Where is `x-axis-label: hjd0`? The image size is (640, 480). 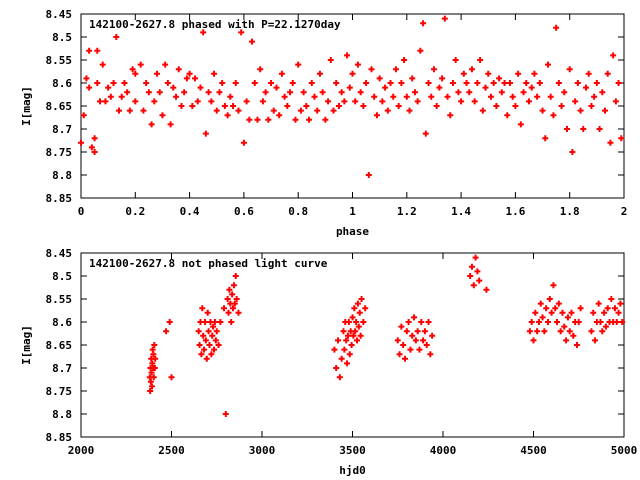 x-axis-label: hjd0 is located at coordinates (352, 470).